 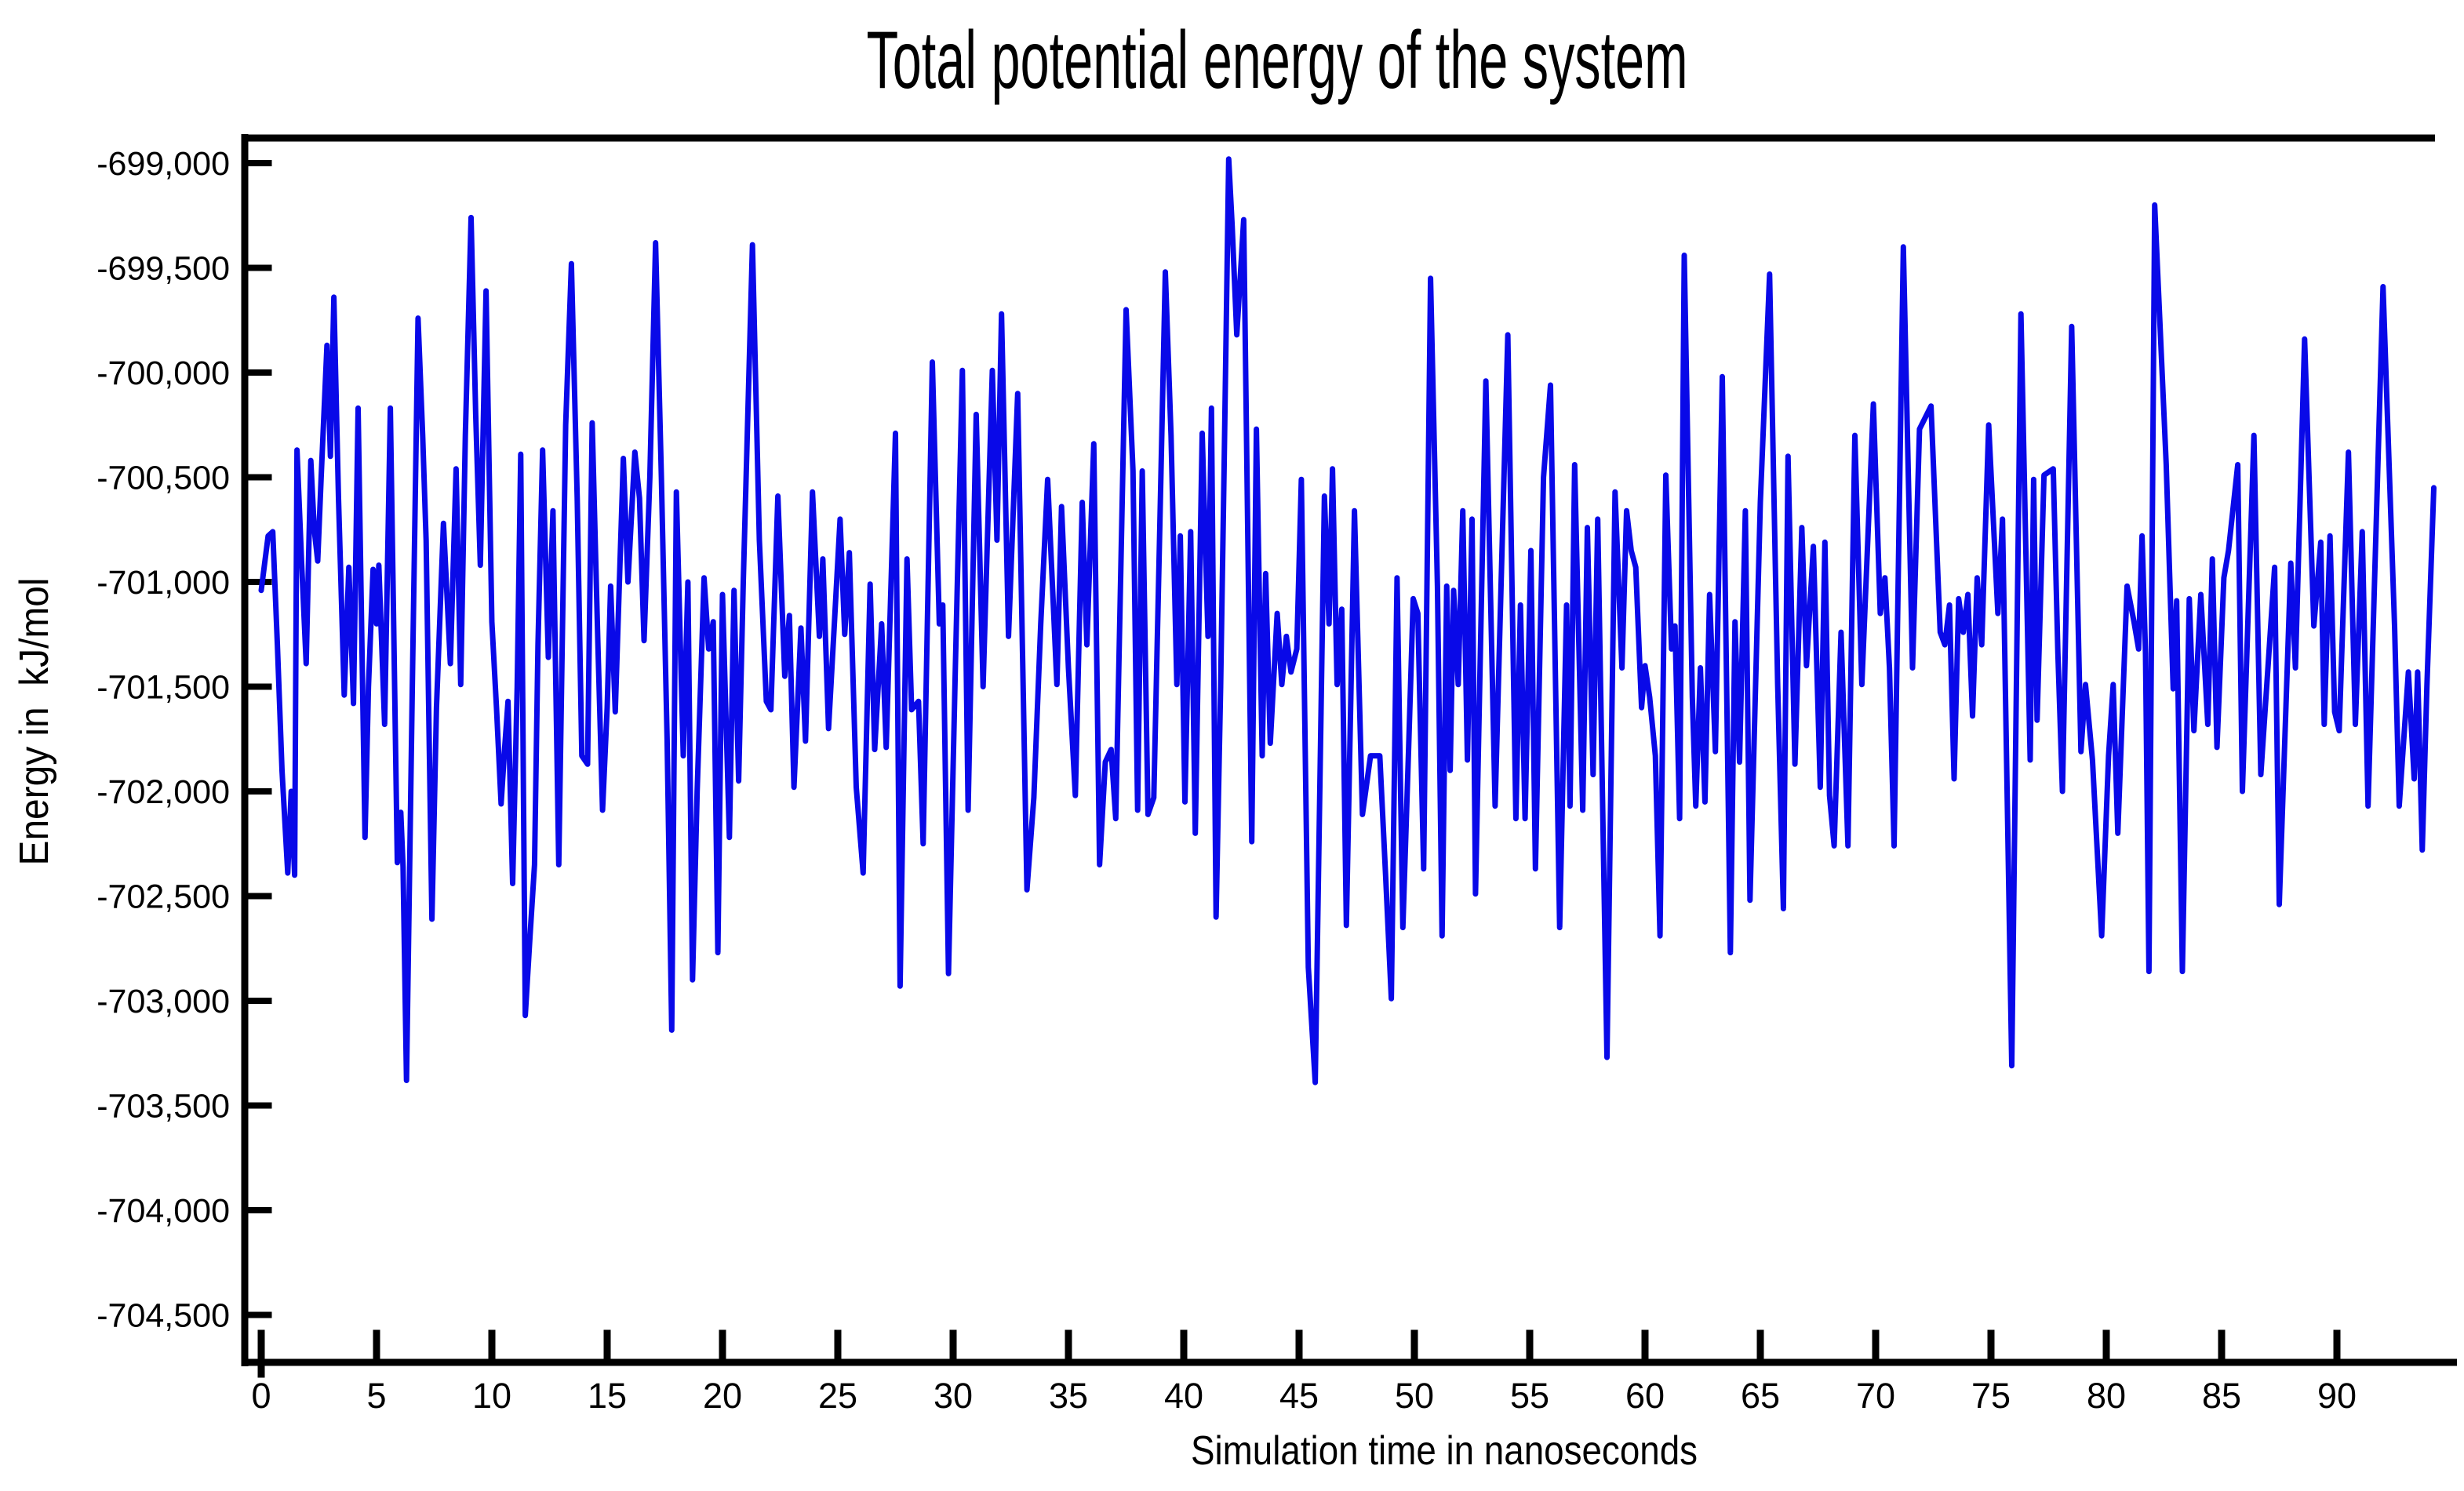 I want to click on y-tick-label: -702,000, so click(x=163, y=792).